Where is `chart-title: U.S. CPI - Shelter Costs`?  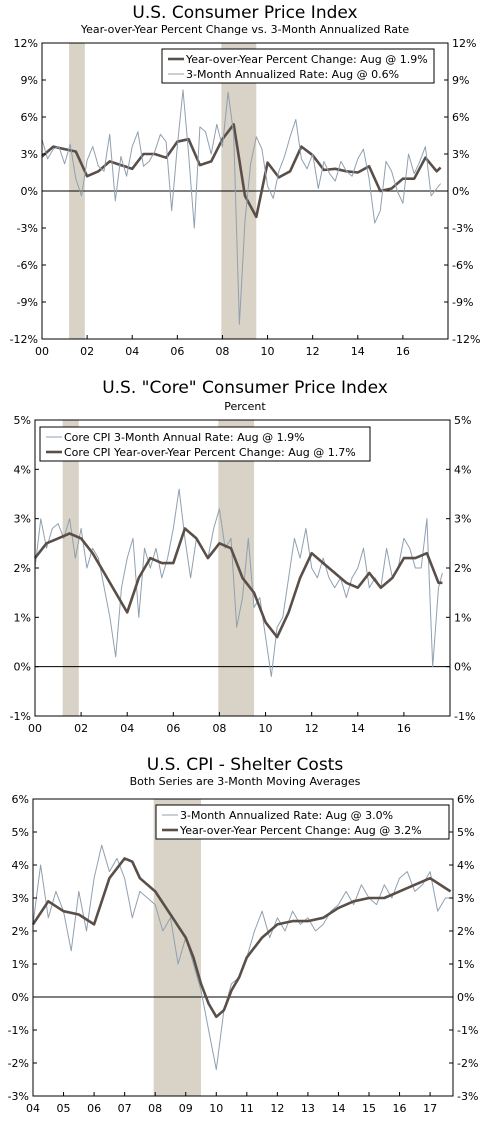
chart-title: U.S. CPI - Shelter Costs is located at coordinates (245, 765).